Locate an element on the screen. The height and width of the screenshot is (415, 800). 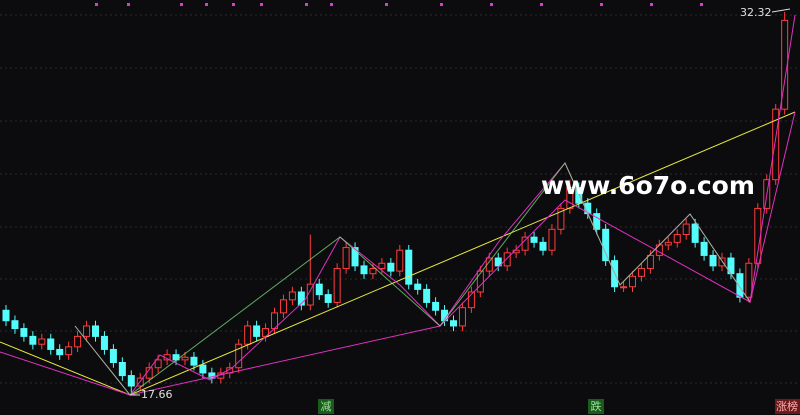
watermark: www.6o7o.com is located at coordinates (648, 185).